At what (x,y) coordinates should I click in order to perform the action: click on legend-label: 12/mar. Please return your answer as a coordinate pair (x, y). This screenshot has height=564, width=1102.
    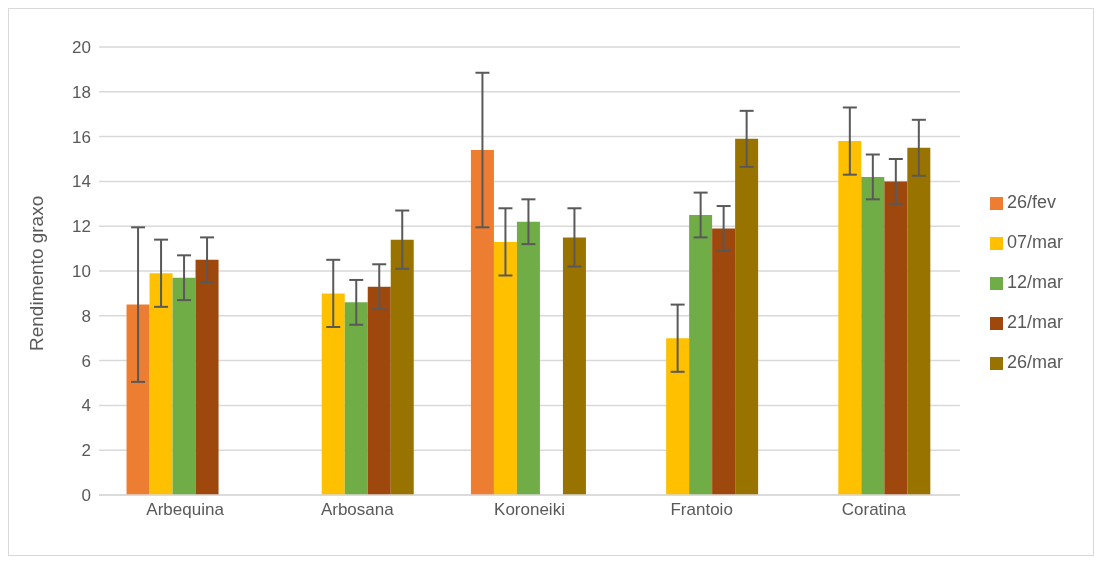
    Looking at the image, I should click on (1034, 282).